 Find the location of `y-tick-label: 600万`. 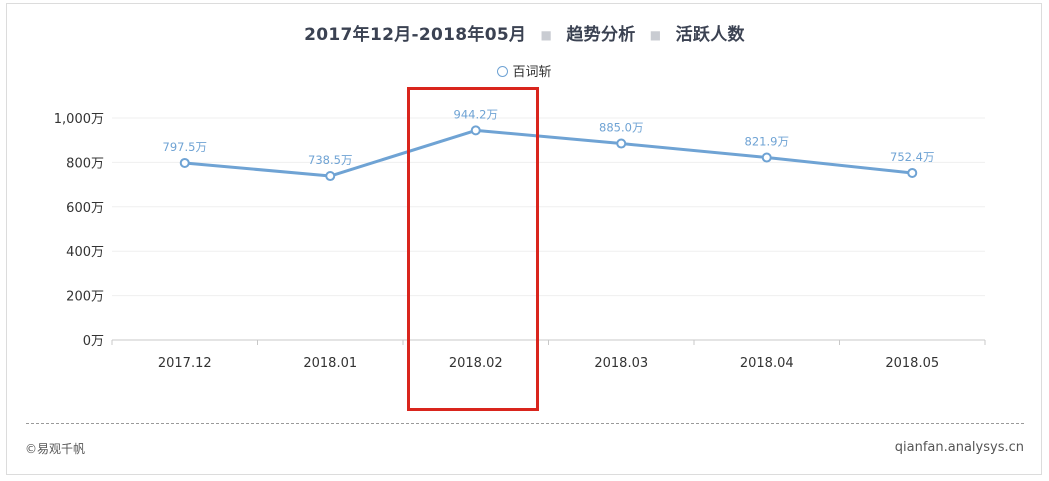

y-tick-label: 600万 is located at coordinates (85, 208).